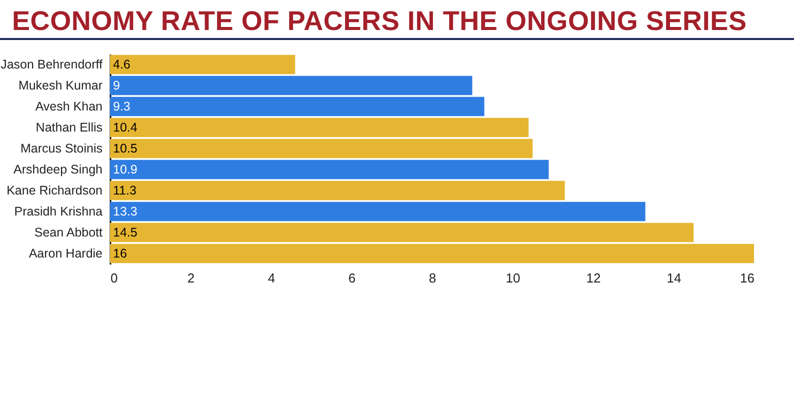 The width and height of the screenshot is (799, 393). Describe the element at coordinates (593, 278) in the screenshot. I see `x-tick-label: 12` at that location.